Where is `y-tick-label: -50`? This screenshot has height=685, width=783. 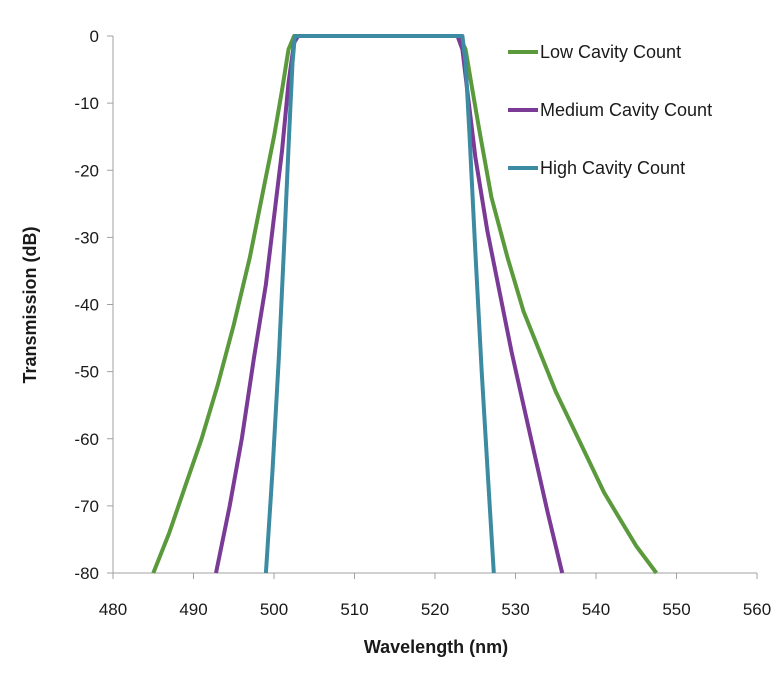
y-tick-label: -50 is located at coordinates (86, 372).